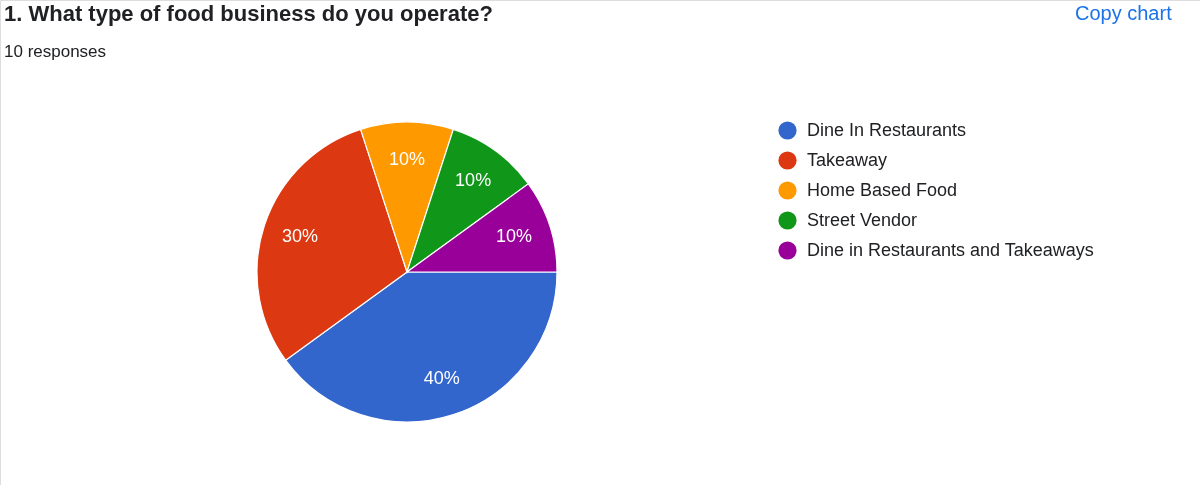  Describe the element at coordinates (248, 13) in the screenshot. I see `chart-title: 1. What type of food business do you operate?` at that location.